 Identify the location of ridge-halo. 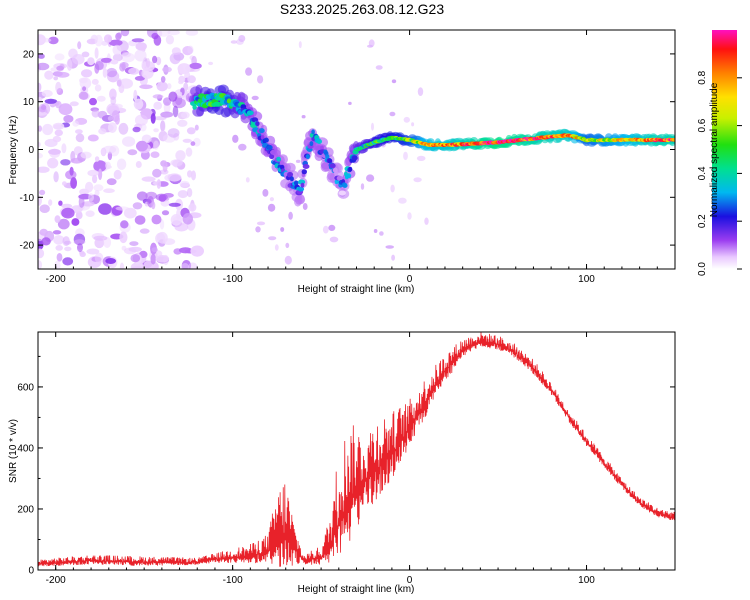
(290, 167).